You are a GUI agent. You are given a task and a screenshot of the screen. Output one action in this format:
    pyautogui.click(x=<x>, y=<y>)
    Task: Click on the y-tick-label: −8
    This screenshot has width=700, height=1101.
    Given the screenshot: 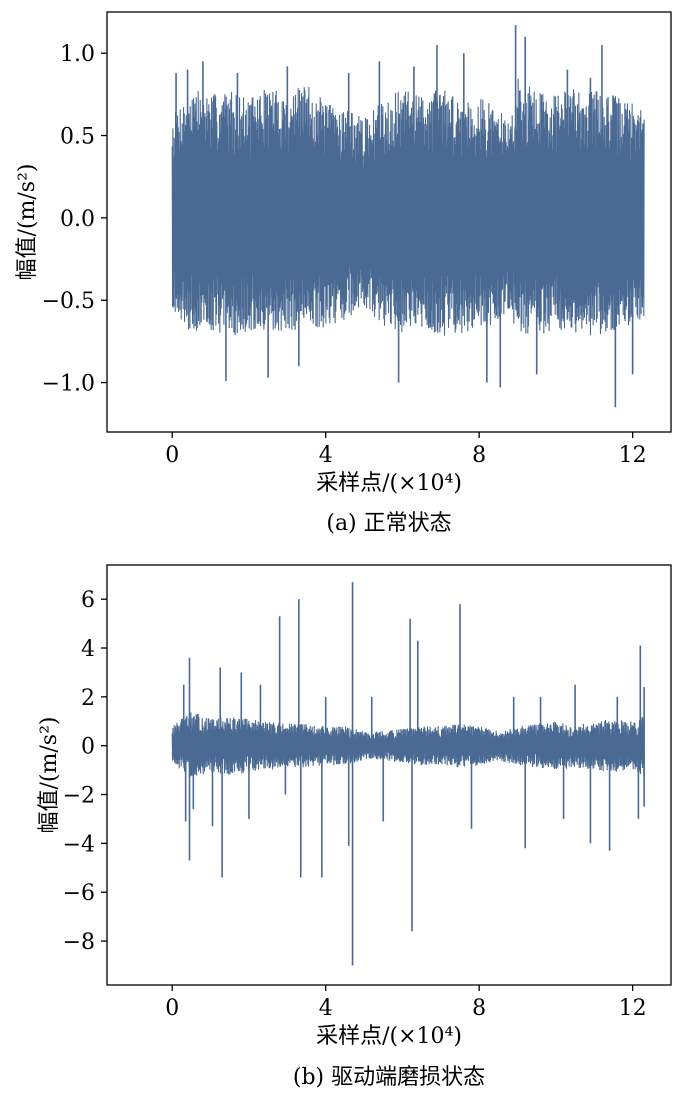 What is the action you would take?
    pyautogui.click(x=79, y=942)
    